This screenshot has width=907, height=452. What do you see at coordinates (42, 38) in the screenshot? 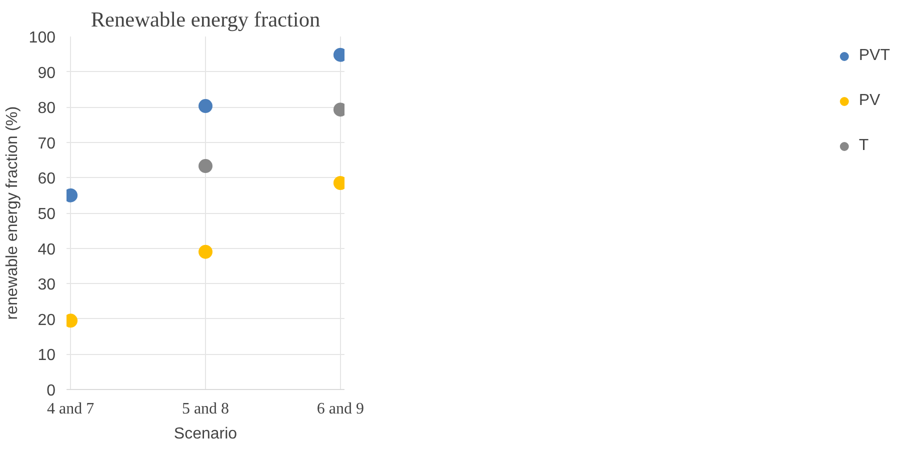
I see `y-tick-label: 100` at bounding box center [42, 38].